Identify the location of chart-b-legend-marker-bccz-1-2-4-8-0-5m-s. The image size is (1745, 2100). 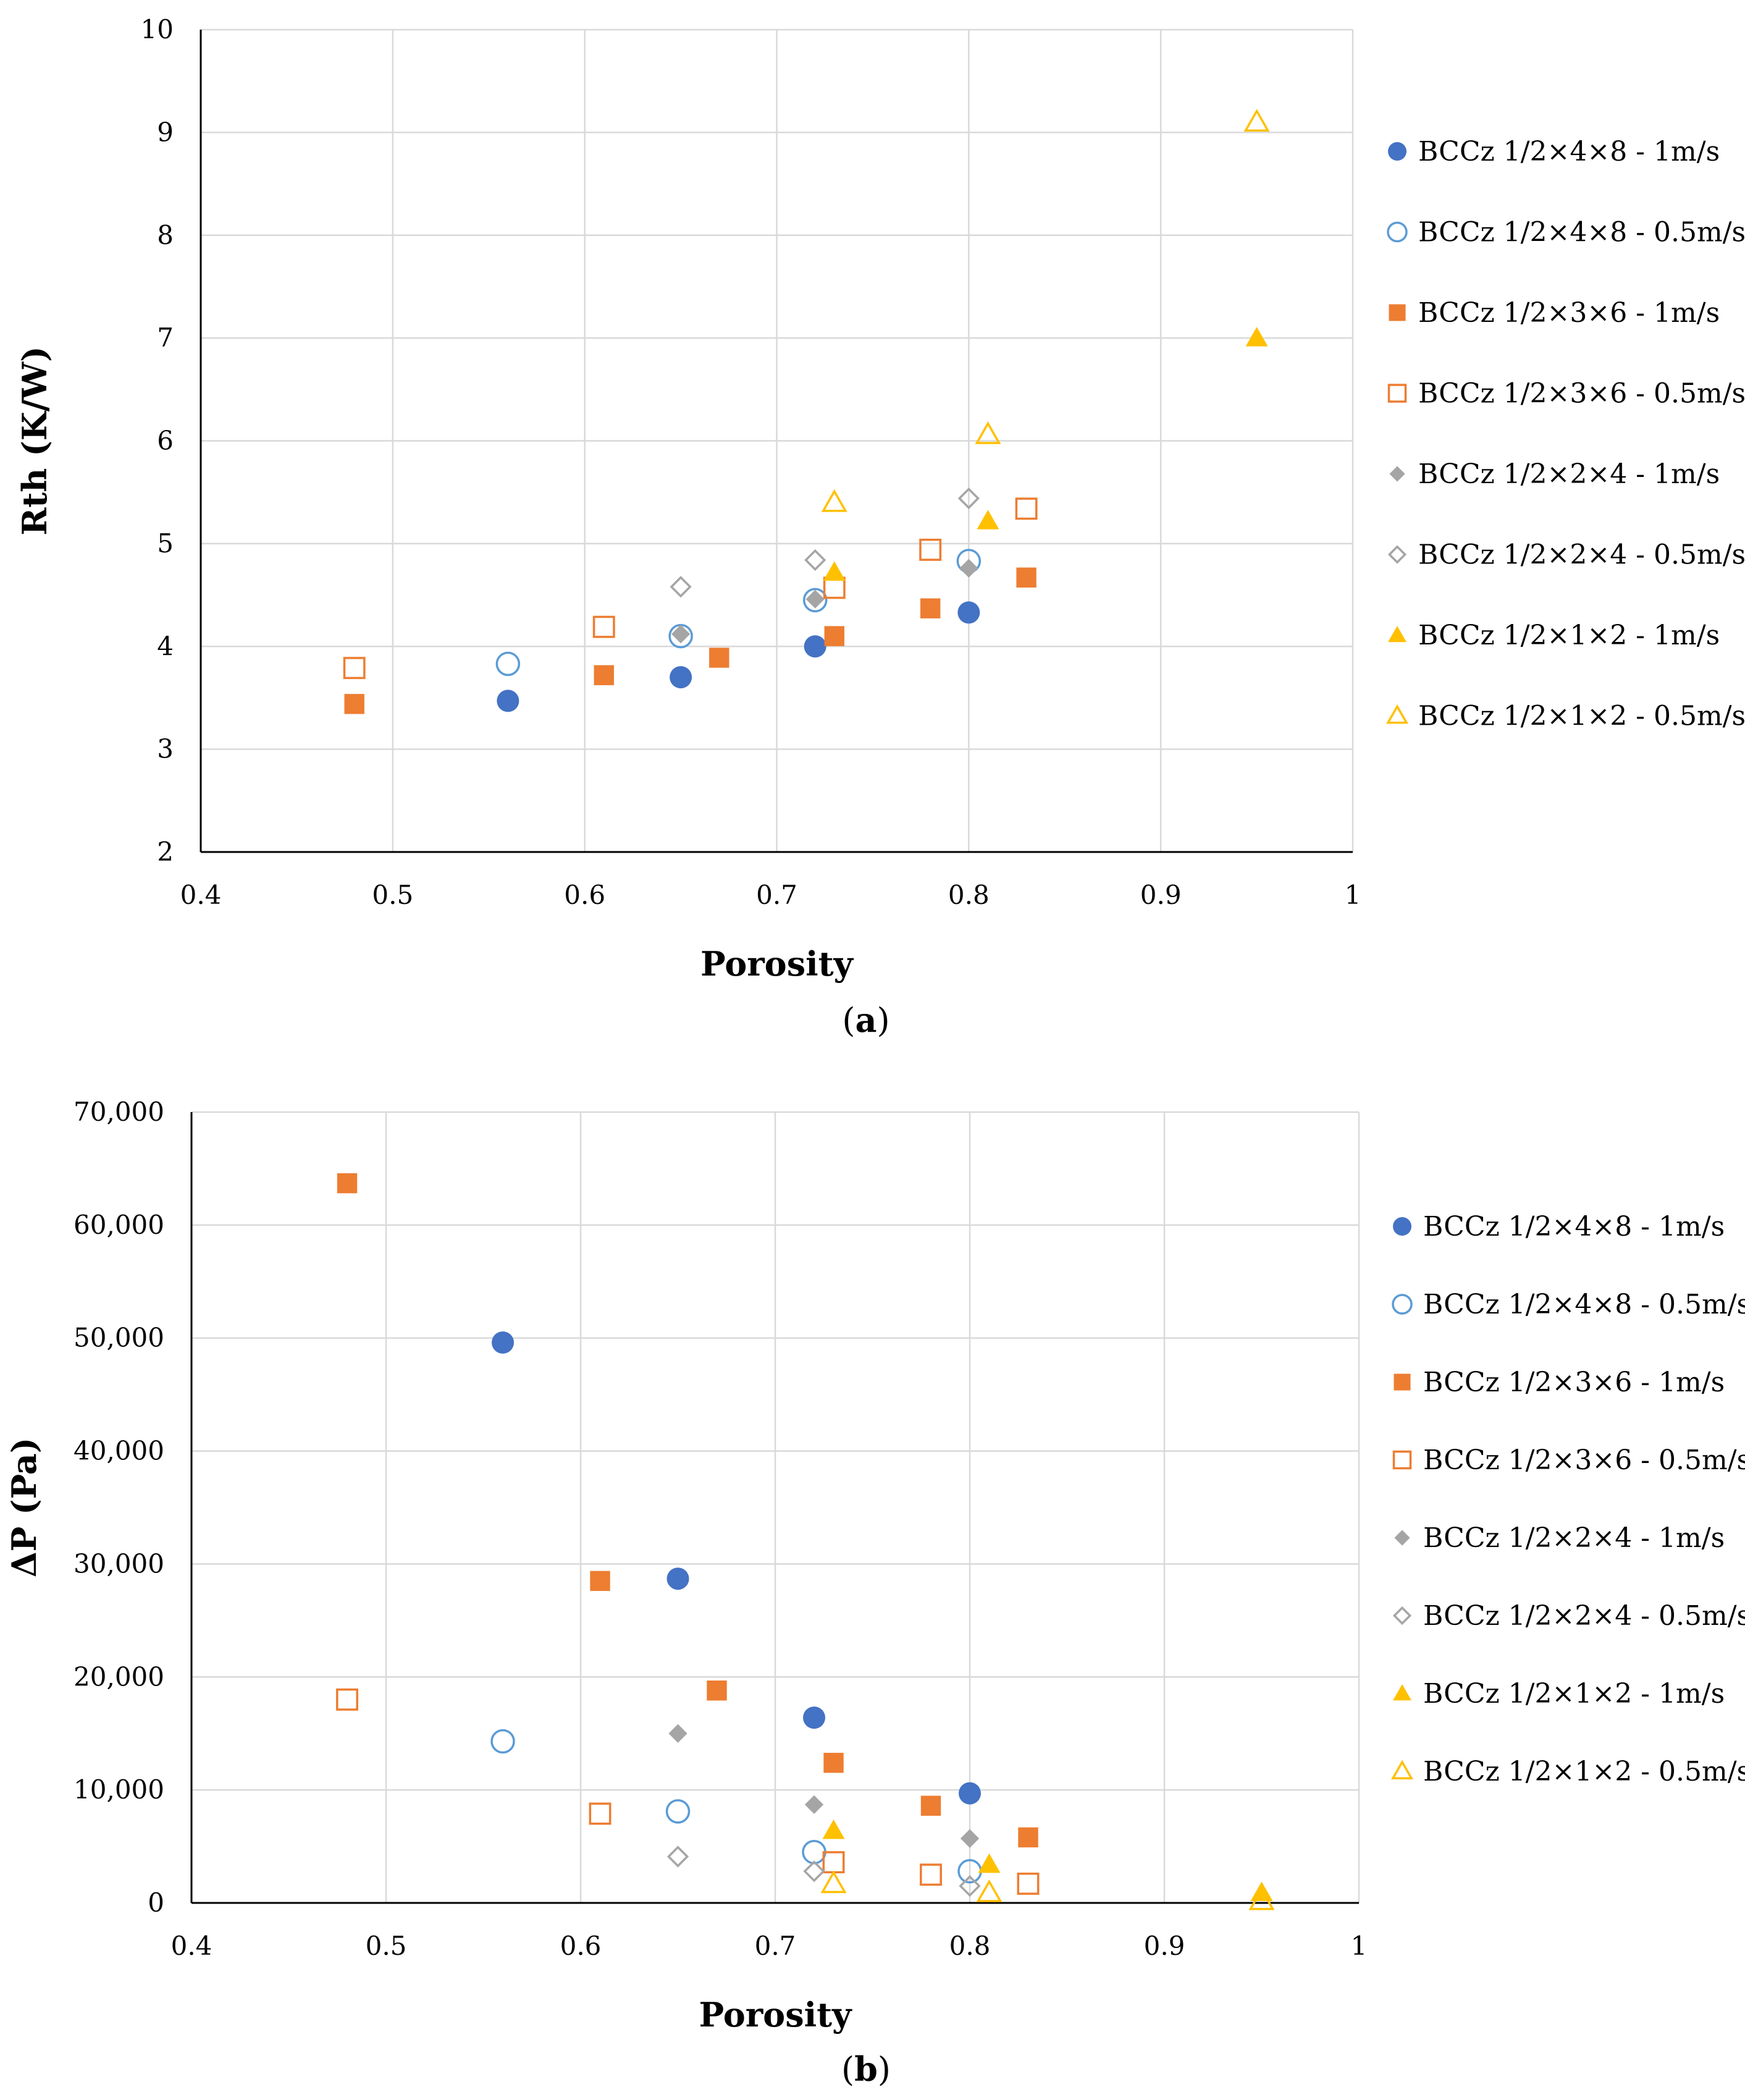
(1403, 1304).